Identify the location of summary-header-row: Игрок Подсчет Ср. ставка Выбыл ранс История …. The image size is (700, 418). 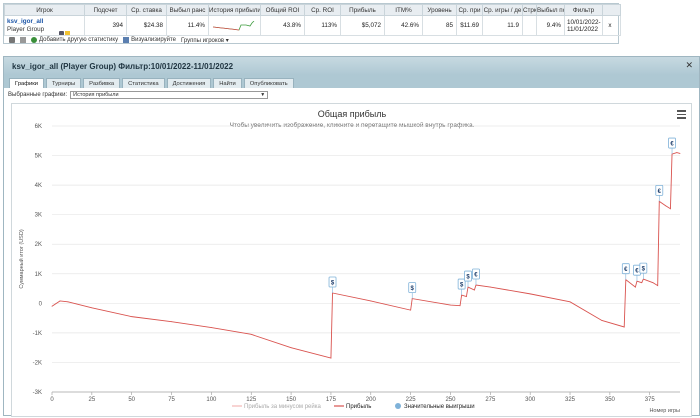
(312, 10).